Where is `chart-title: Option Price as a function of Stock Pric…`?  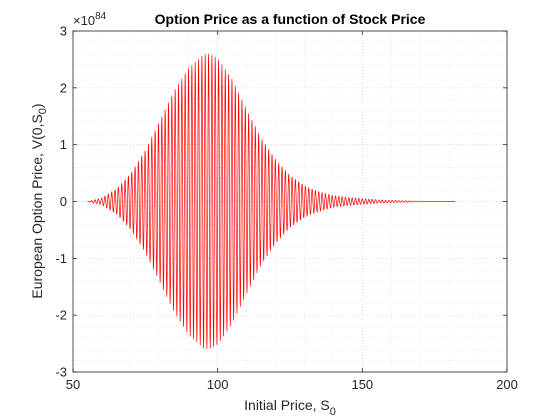 chart-title: Option Price as a function of Stock Pric… is located at coordinates (290, 19).